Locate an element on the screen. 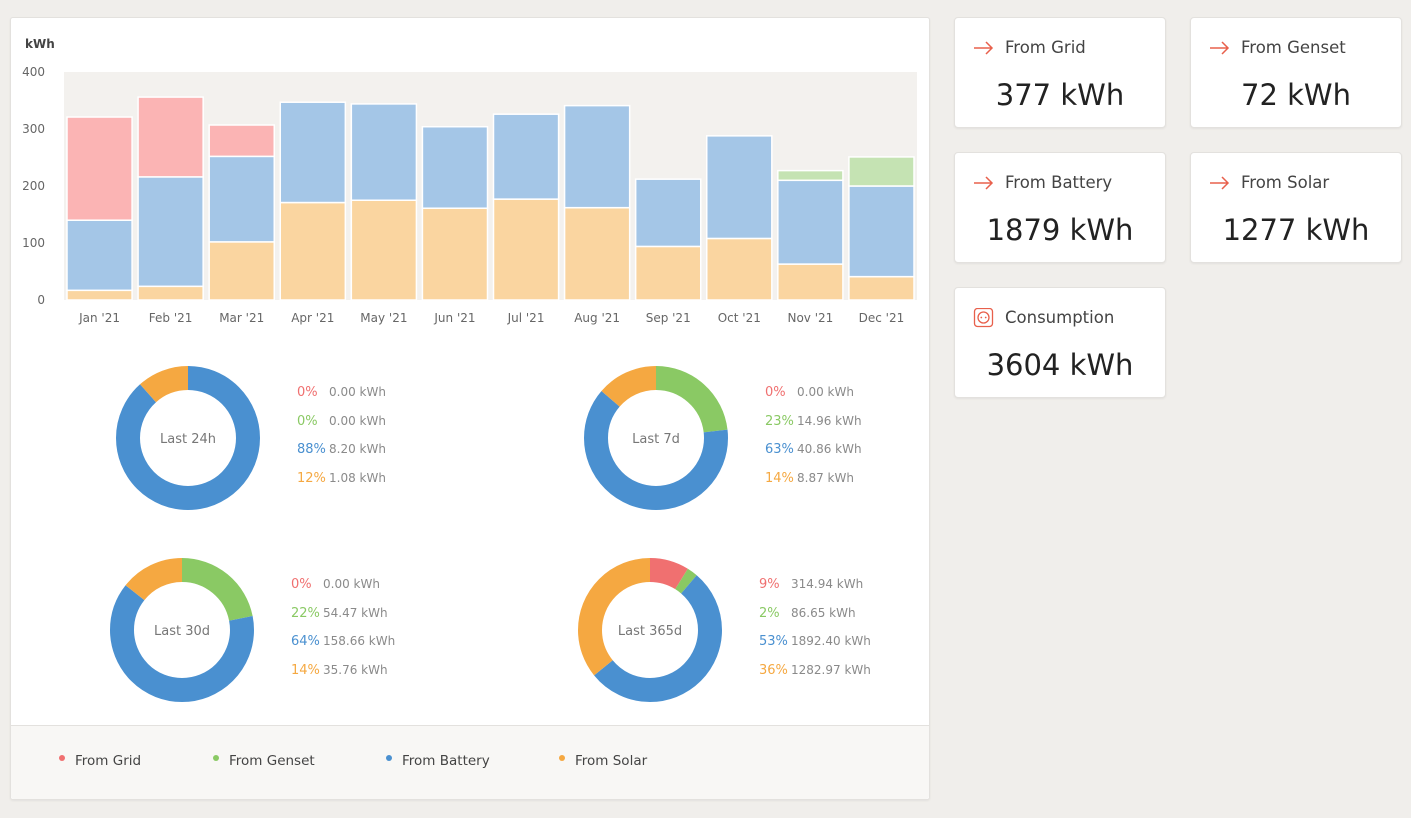 The height and width of the screenshot is (818, 1411). legend-item-grid: From Grid is located at coordinates (100, 761).